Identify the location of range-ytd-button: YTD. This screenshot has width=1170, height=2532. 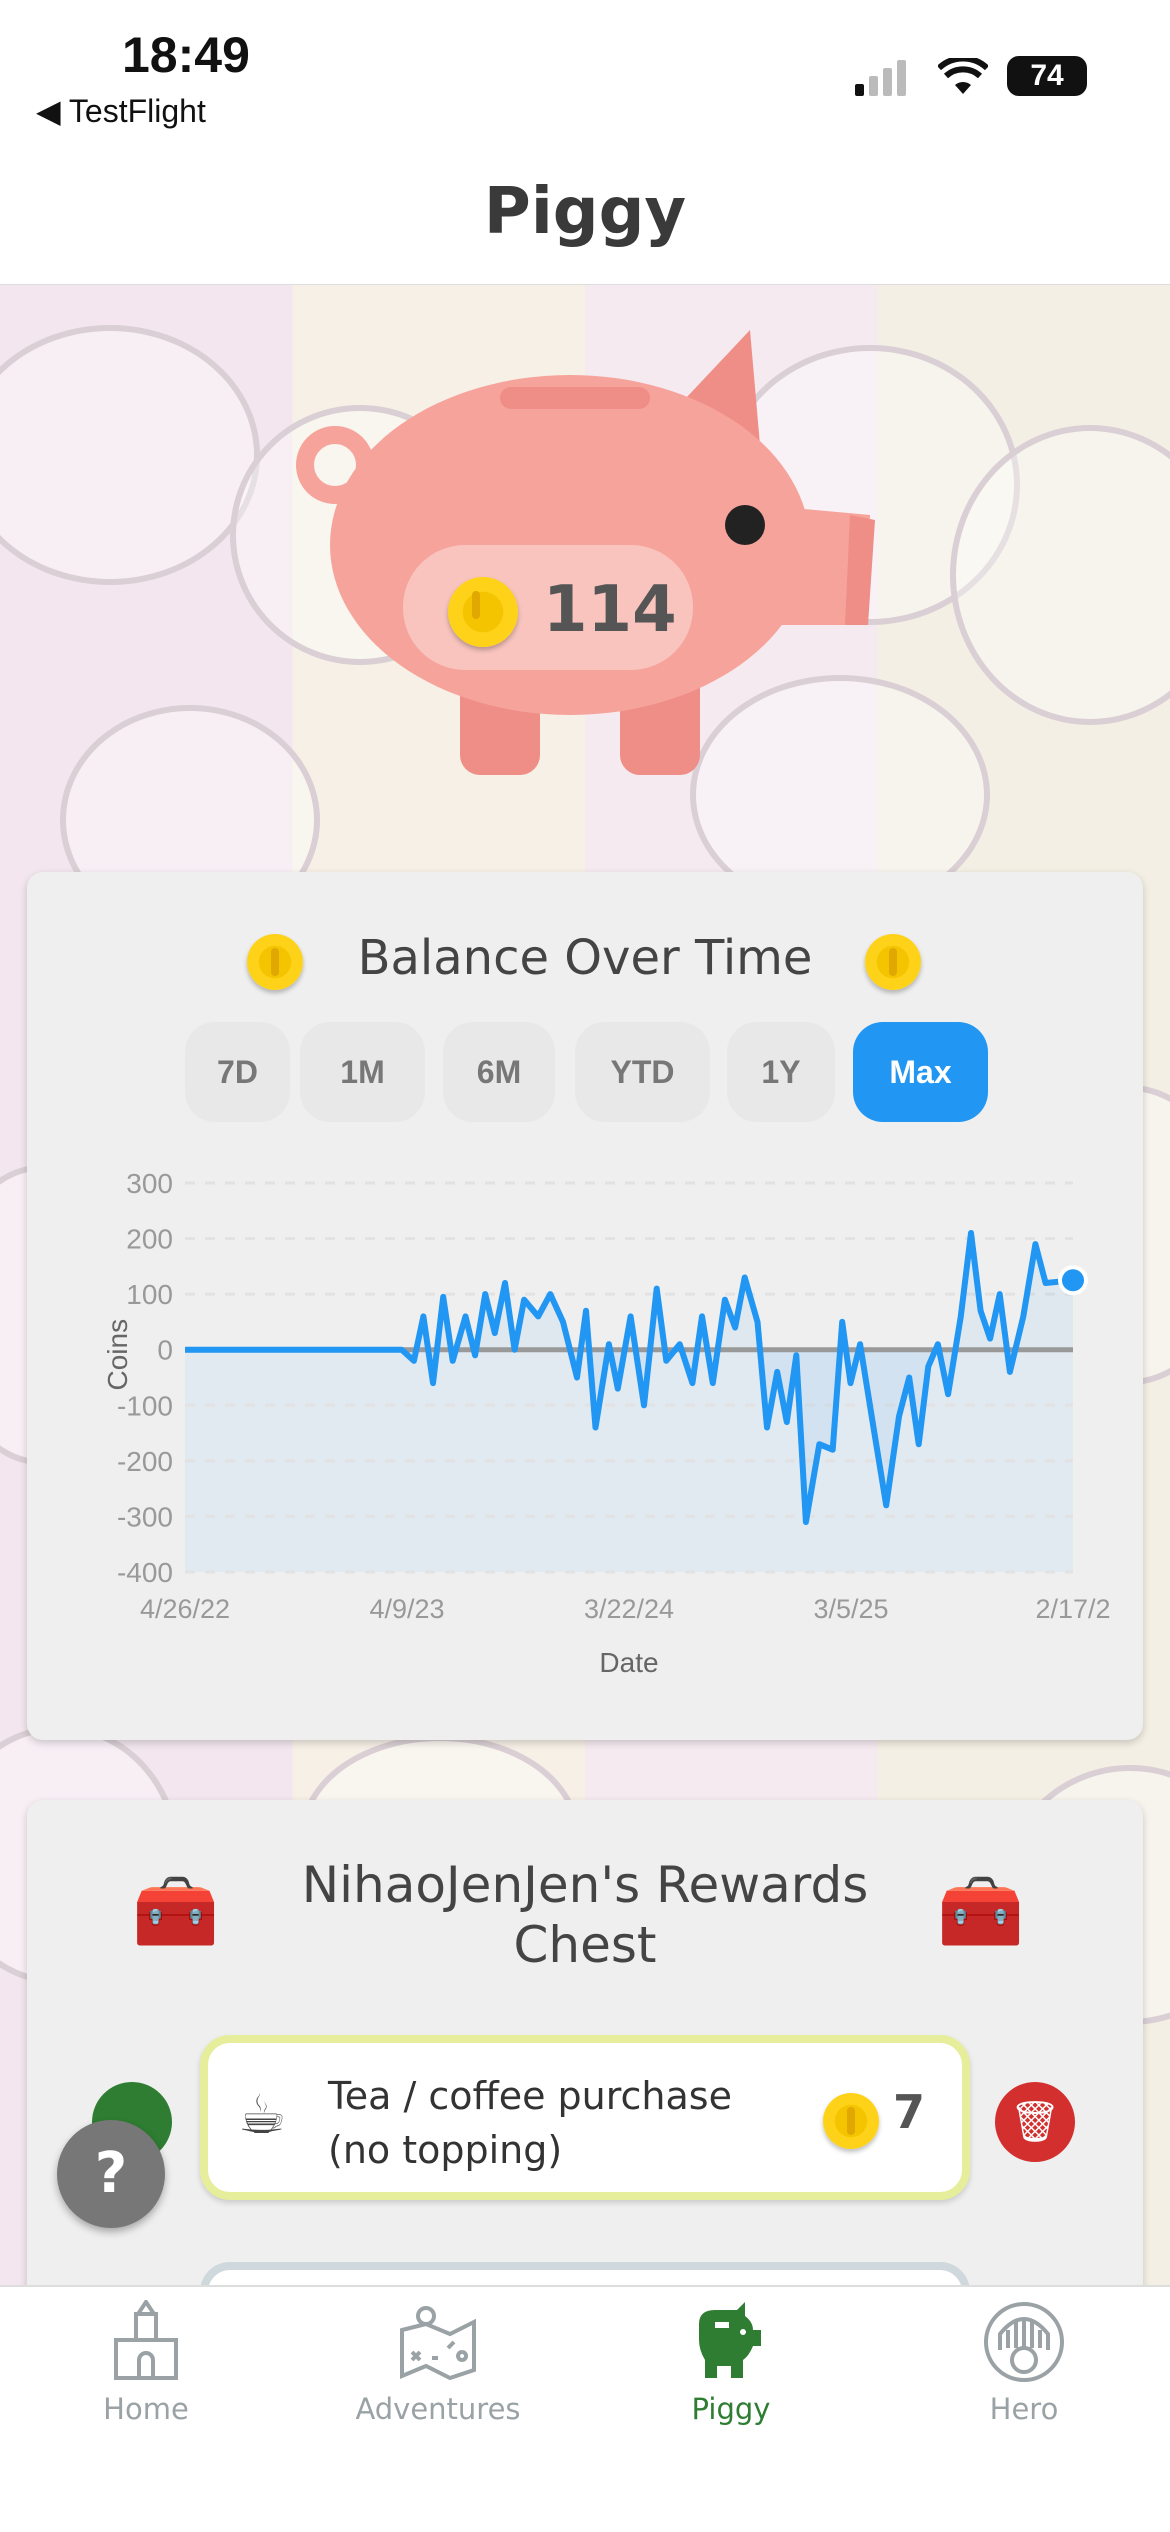
(642, 1072).